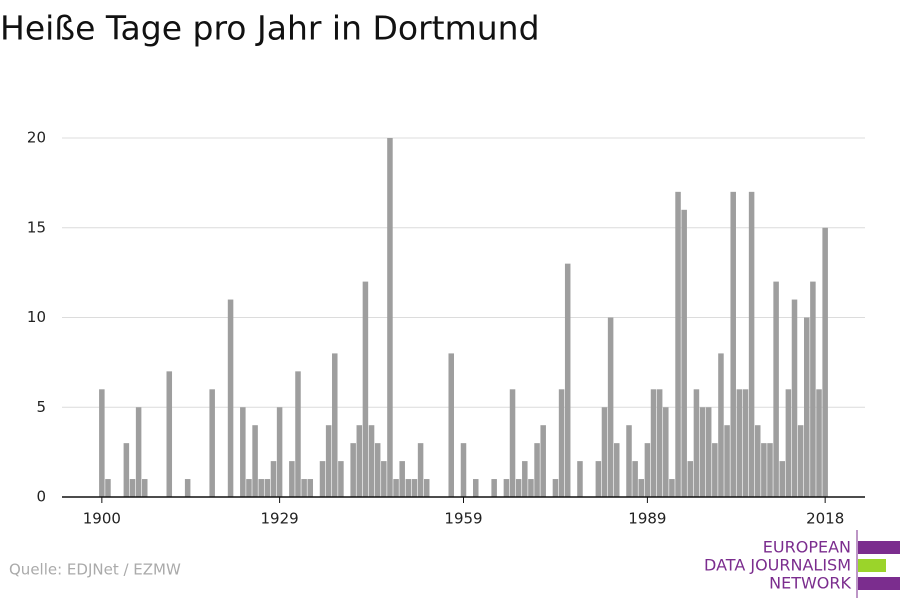 The image size is (900, 600). I want to click on chart-title: Heiße Tage pro Jahr in Dortmund, so click(270, 28).